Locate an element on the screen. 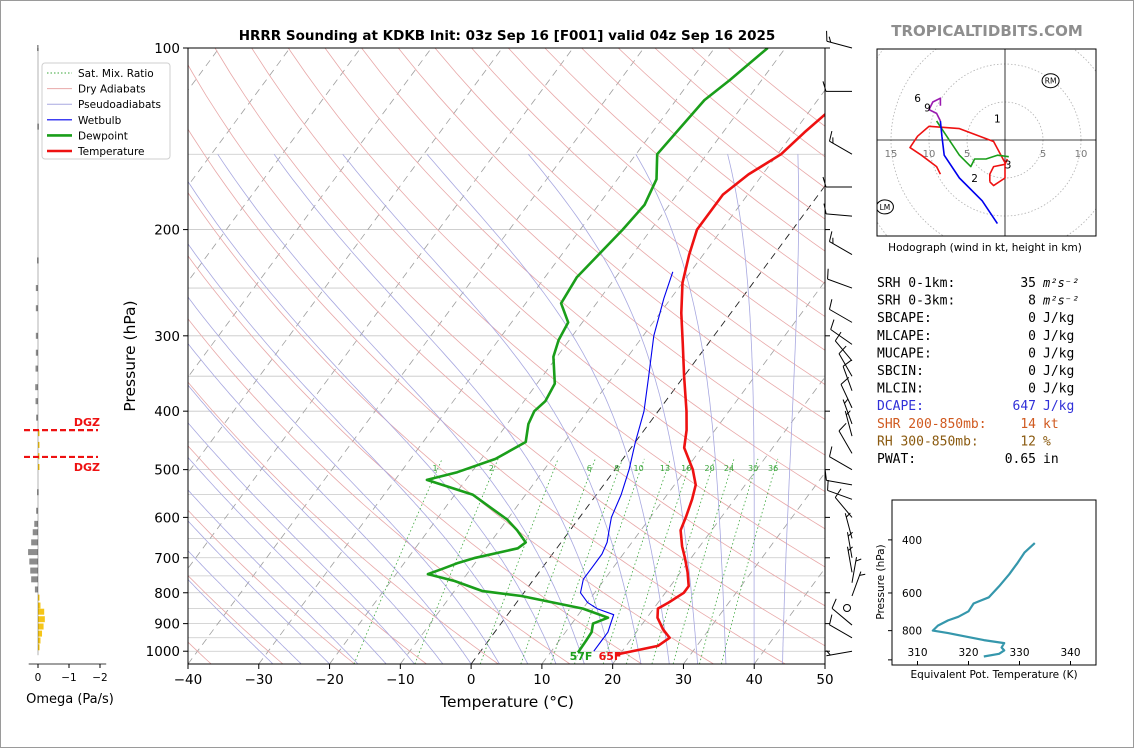  calm-wind-marker is located at coordinates (847, 608).